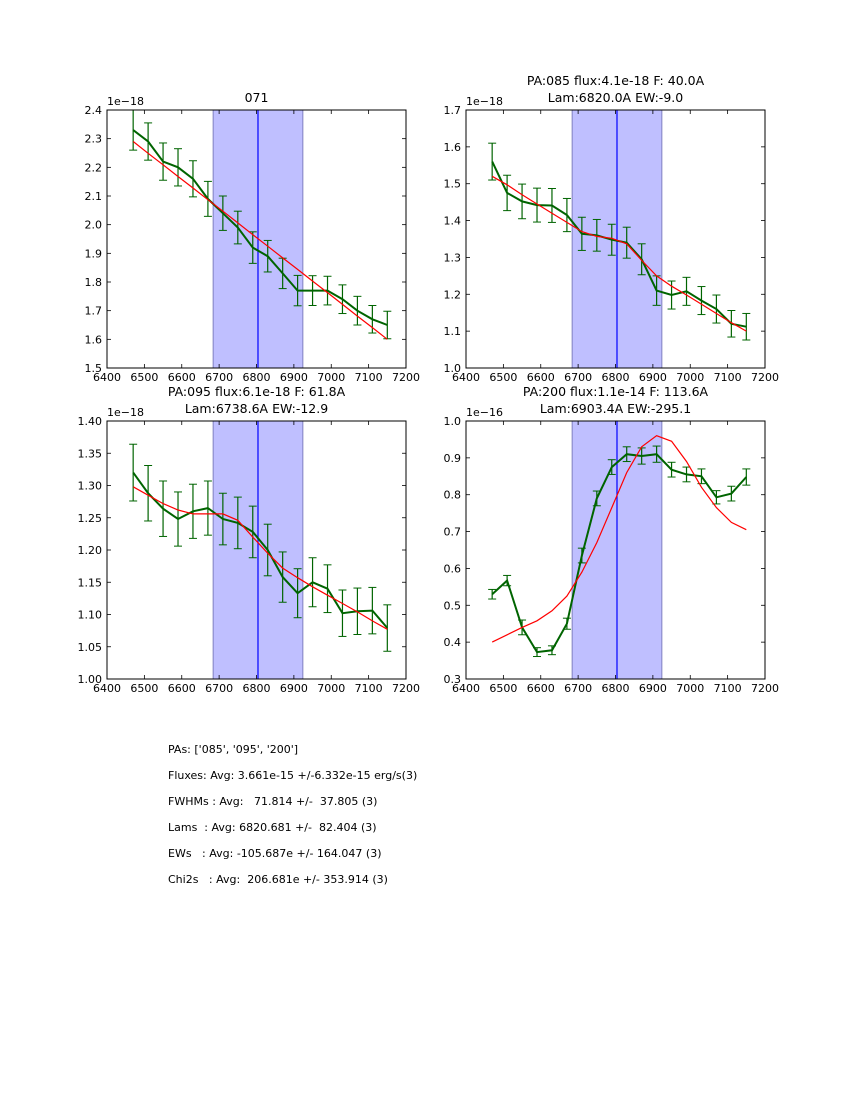 This screenshot has height=1100, width=850. What do you see at coordinates (453, 642) in the screenshot?
I see `y-tick-label: 0.4` at bounding box center [453, 642].